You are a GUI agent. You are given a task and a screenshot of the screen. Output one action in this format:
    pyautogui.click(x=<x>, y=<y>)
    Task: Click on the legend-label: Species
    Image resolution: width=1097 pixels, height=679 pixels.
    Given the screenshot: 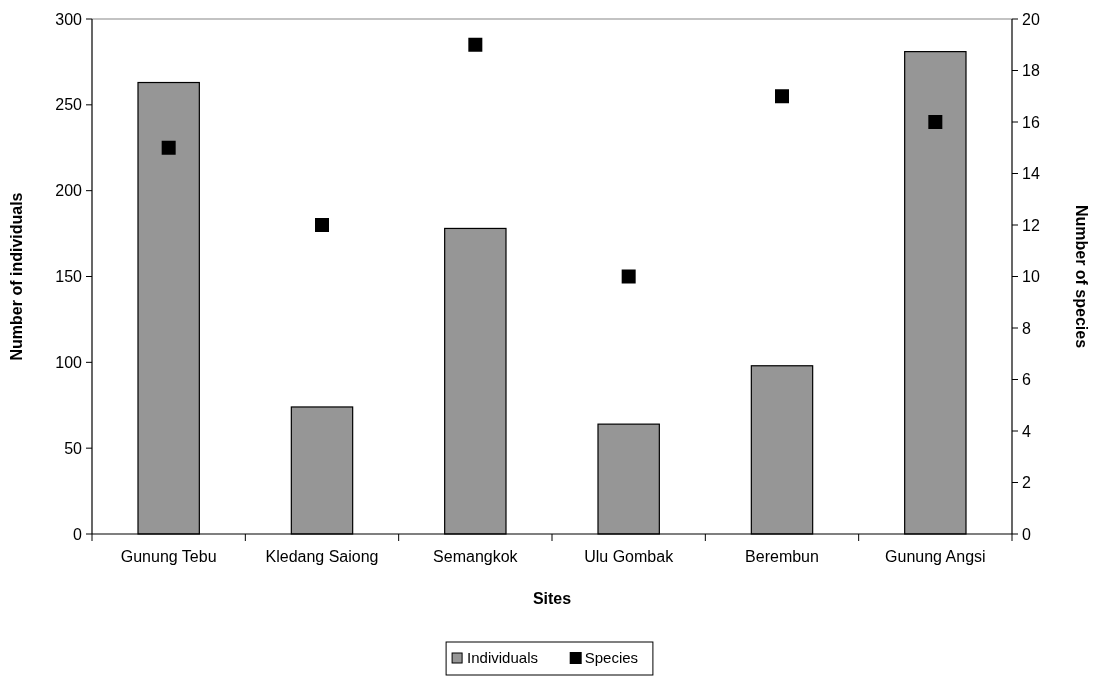 What is the action you would take?
    pyautogui.click(x=611, y=658)
    